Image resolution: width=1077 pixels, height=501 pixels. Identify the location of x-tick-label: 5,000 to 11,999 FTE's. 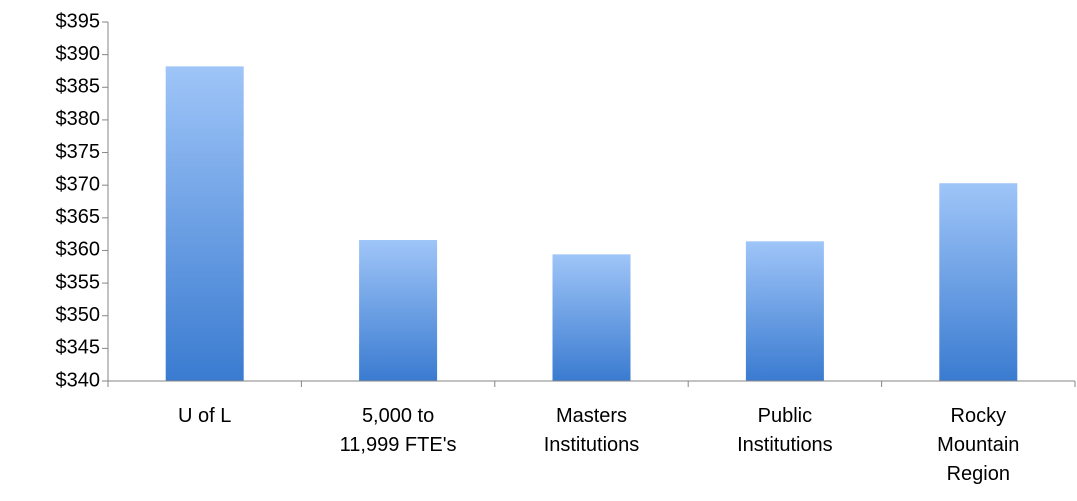
(398, 430).